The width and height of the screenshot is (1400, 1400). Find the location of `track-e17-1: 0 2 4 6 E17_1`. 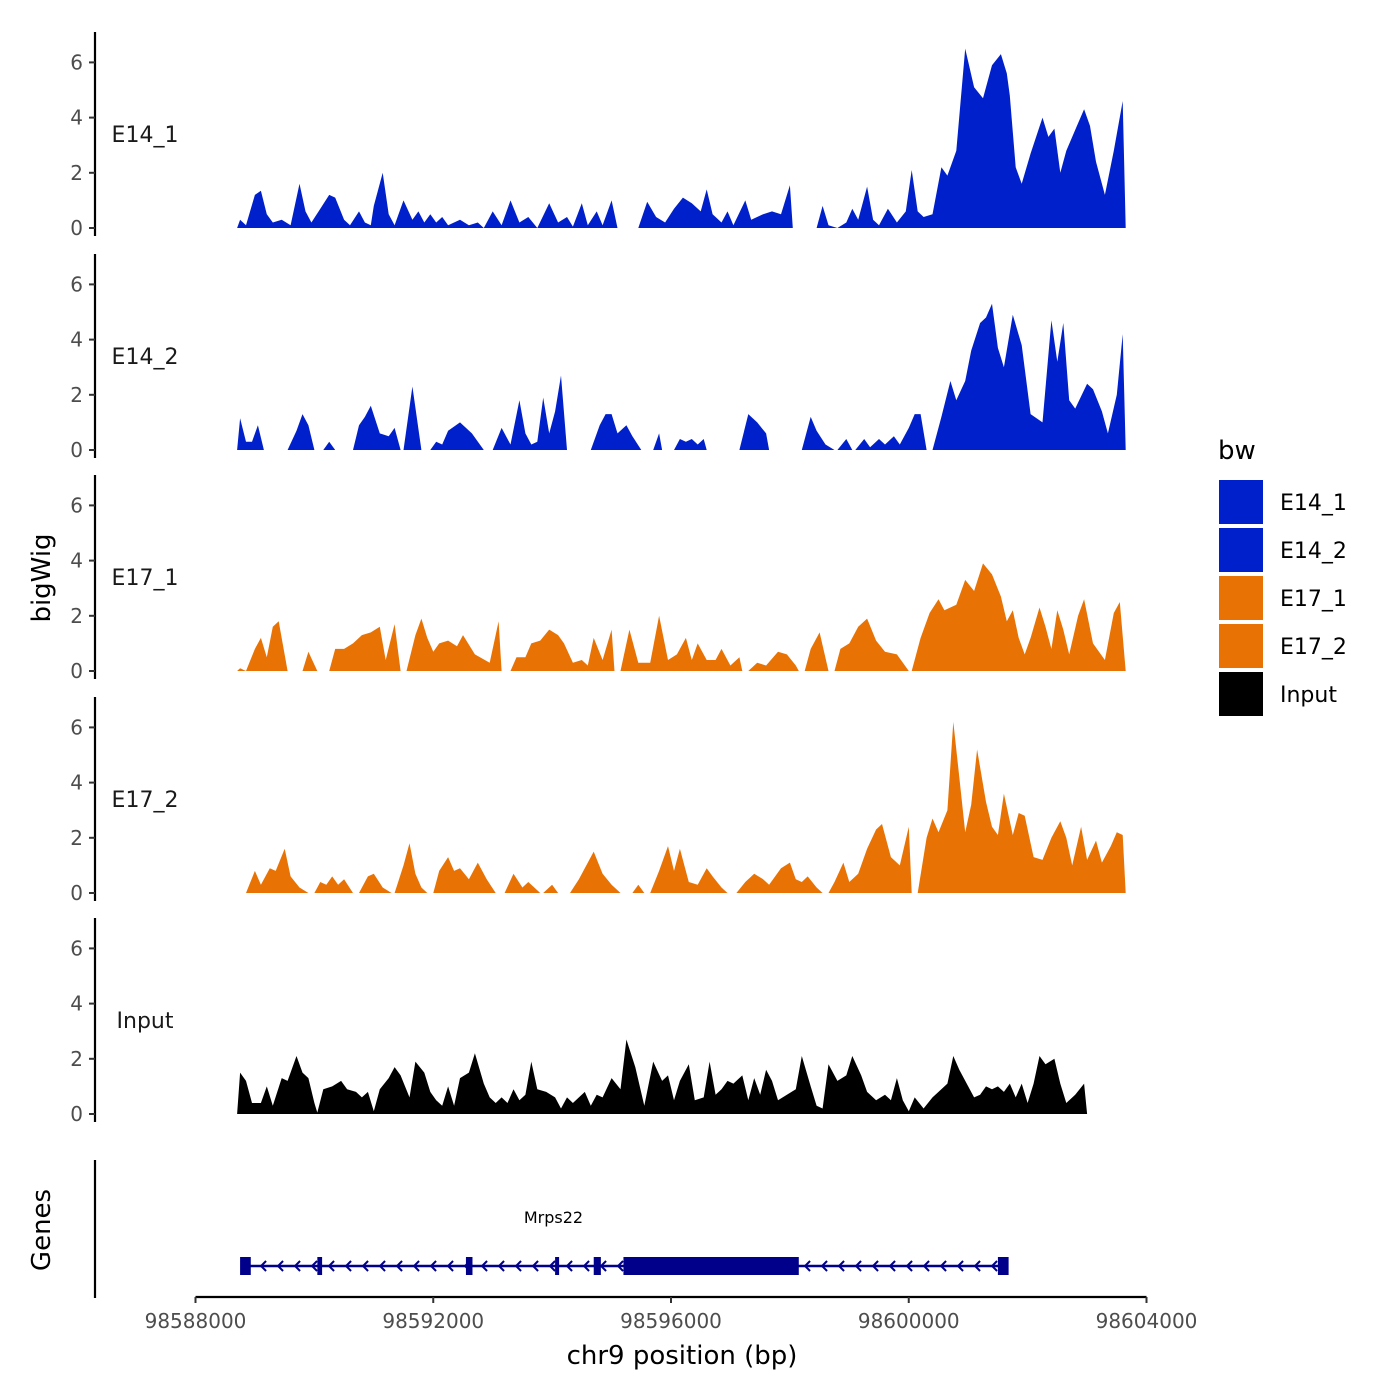

track-e17-1: 0 2 4 6 E17_1 is located at coordinates (598, 579).